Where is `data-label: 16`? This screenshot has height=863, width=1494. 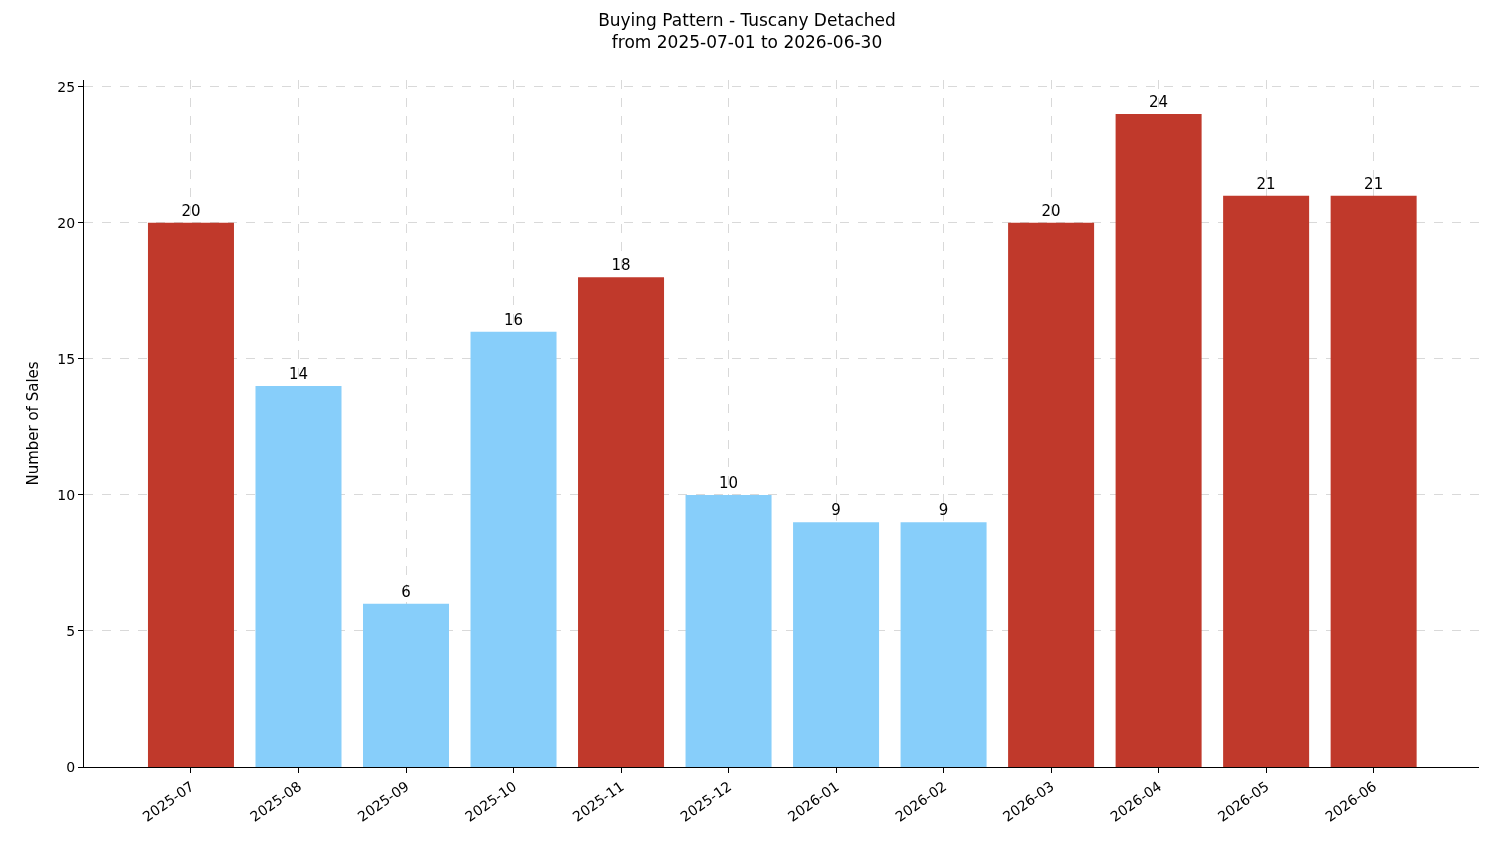
data-label: 16 is located at coordinates (513, 319).